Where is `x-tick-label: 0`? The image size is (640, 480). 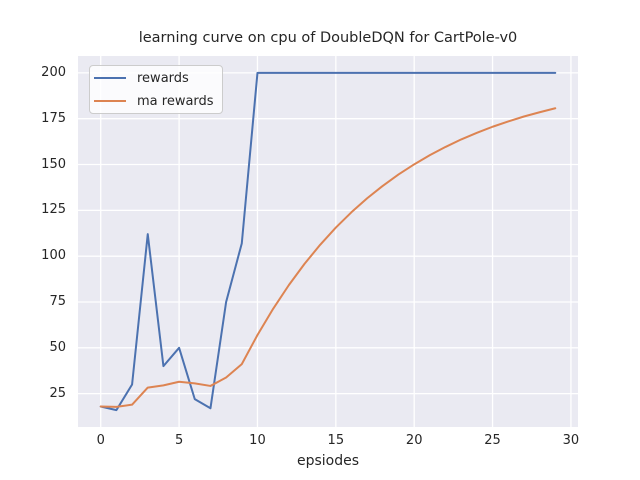
x-tick-label: 0 is located at coordinates (100, 440).